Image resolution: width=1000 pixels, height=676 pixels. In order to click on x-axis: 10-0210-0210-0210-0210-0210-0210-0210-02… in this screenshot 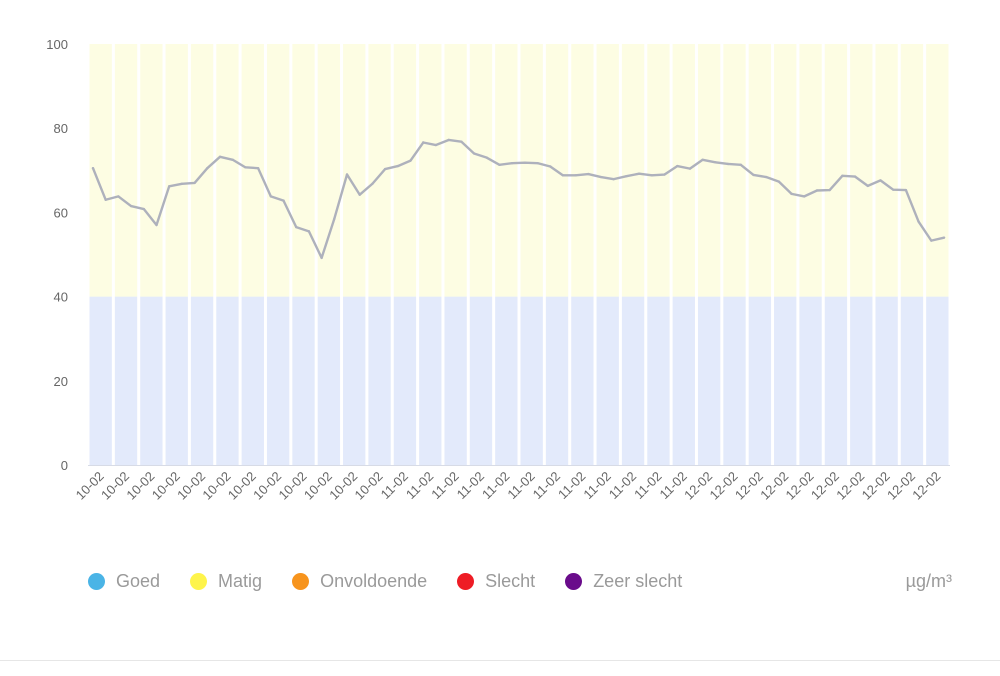, I will do `click(508, 486)`.